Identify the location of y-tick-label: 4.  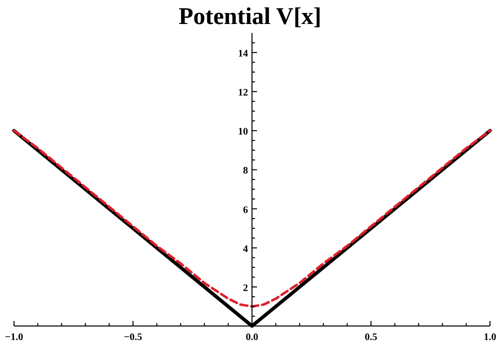
(245, 249).